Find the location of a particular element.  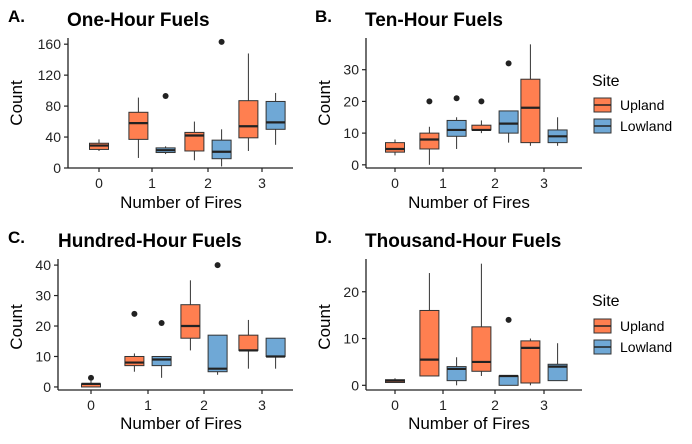

legend-top: Site Upland Lowland is located at coordinates (632, 103).